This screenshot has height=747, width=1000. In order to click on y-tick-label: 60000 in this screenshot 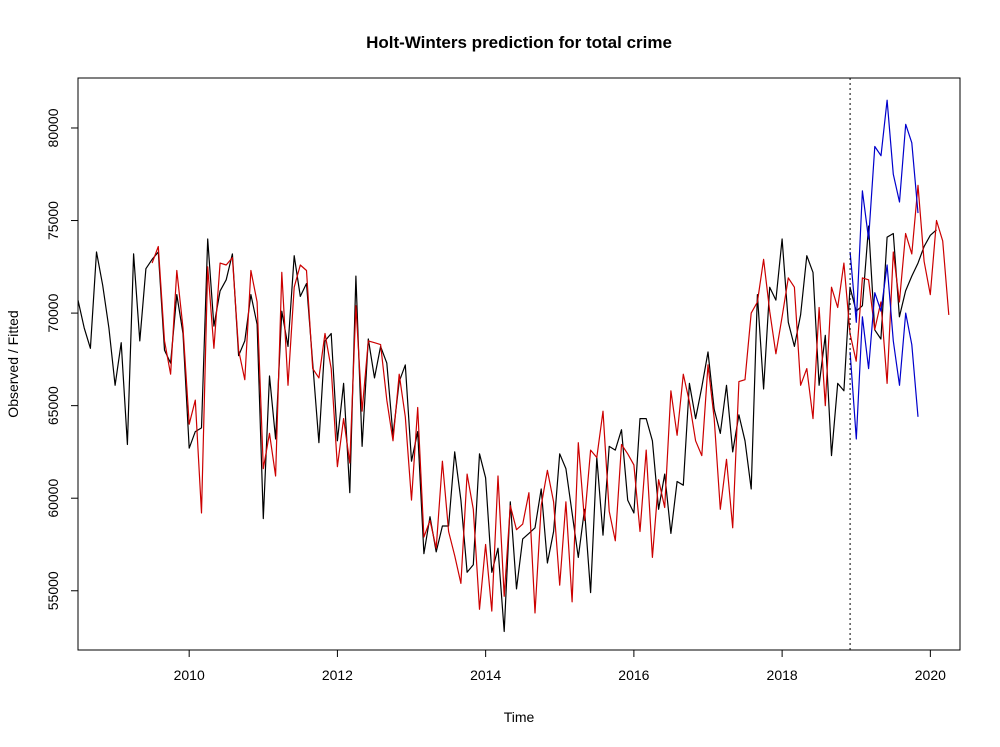, I will do `click(53, 498)`.